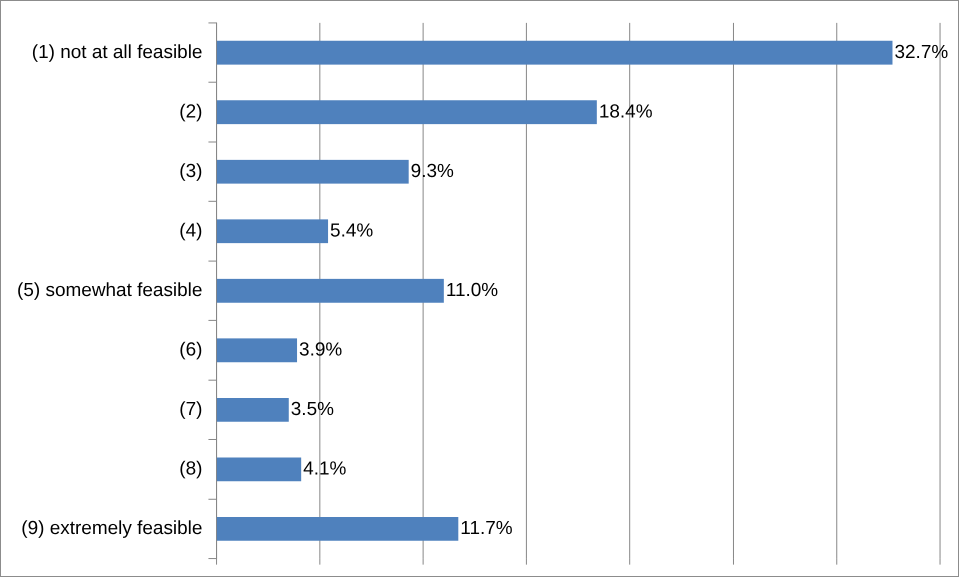 The image size is (961, 579). I want to click on y-tick-label: (5) somewhat feasible, so click(109, 291).